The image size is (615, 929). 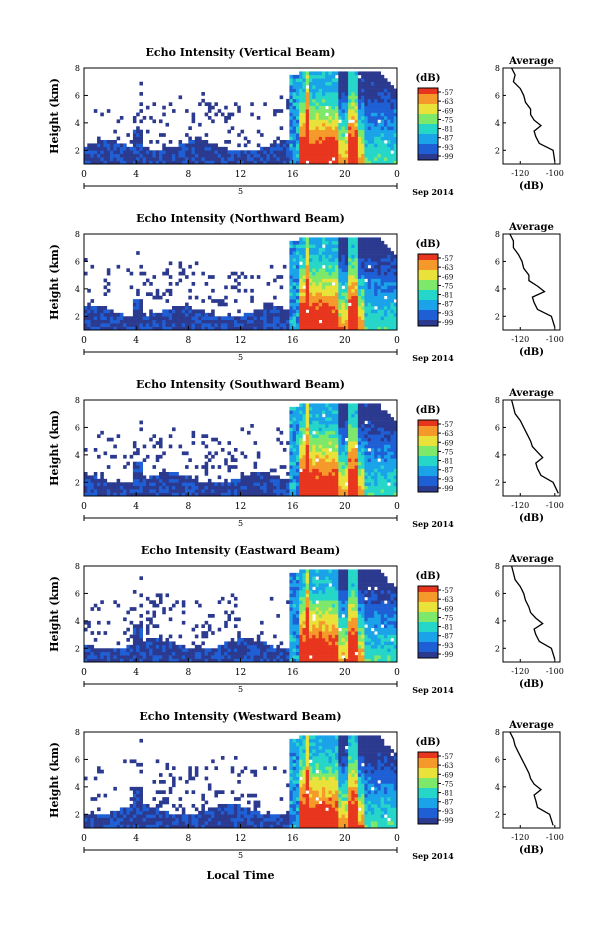 I want to click on x-tick-label: 20, so click(x=345, y=507).